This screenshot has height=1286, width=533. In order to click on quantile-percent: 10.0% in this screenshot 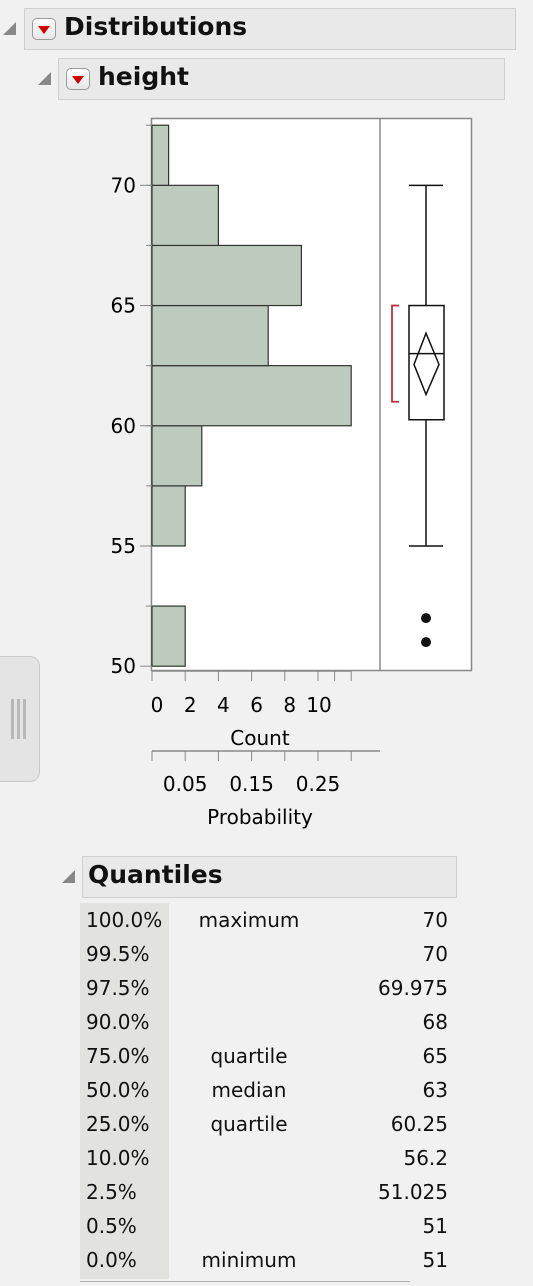, I will do `click(118, 1158)`.